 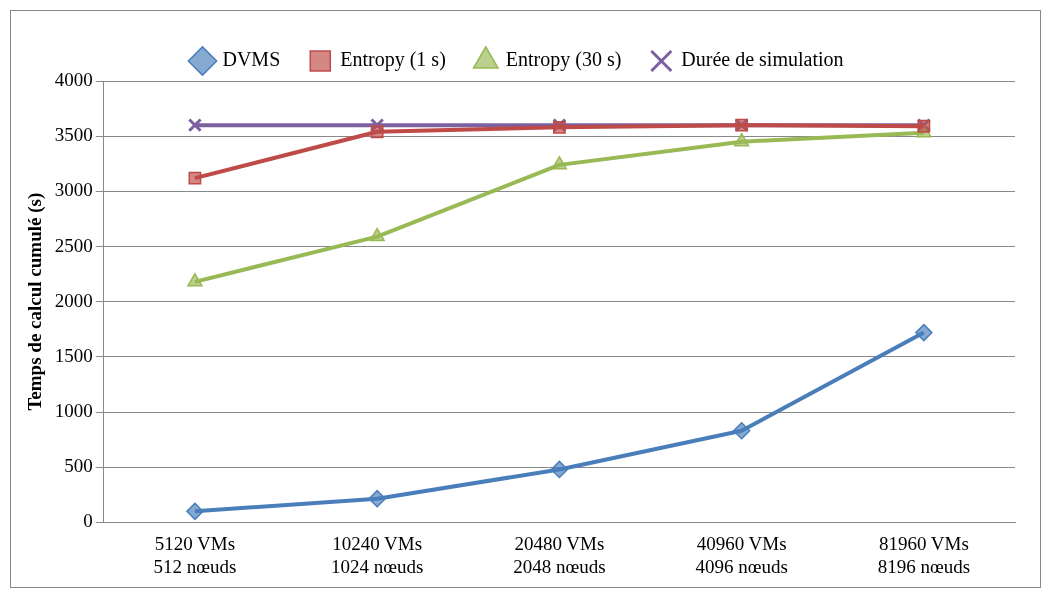 I want to click on y-tick-label: 3000, so click(x=73, y=190).